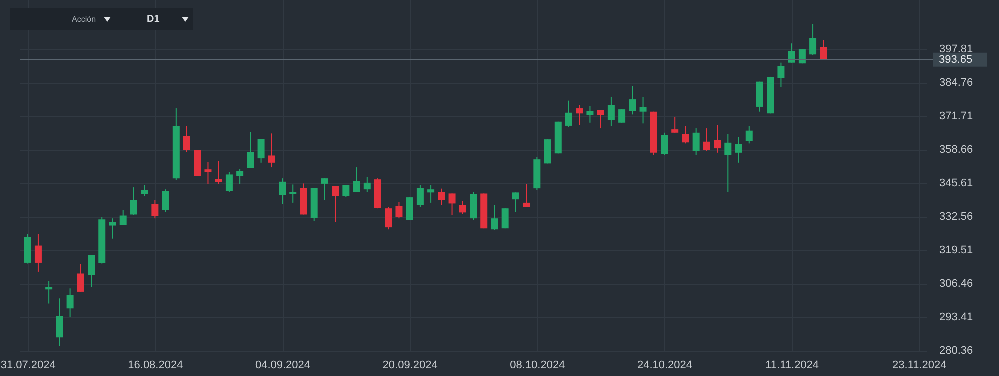 The width and height of the screenshot is (999, 376). What do you see at coordinates (410, 366) in the screenshot?
I see `x-tick-label: 20.09.2024` at bounding box center [410, 366].